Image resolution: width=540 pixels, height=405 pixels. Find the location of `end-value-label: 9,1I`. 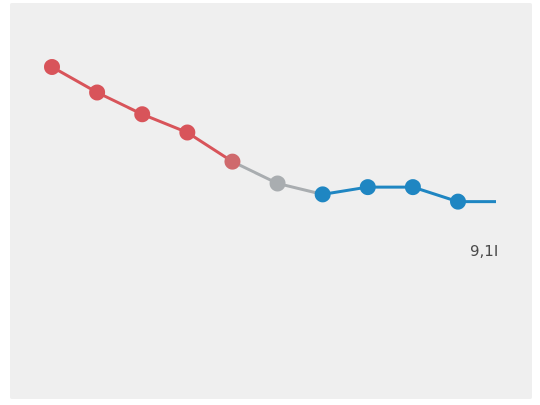

end-value-label: 9,1I is located at coordinates (484, 251).